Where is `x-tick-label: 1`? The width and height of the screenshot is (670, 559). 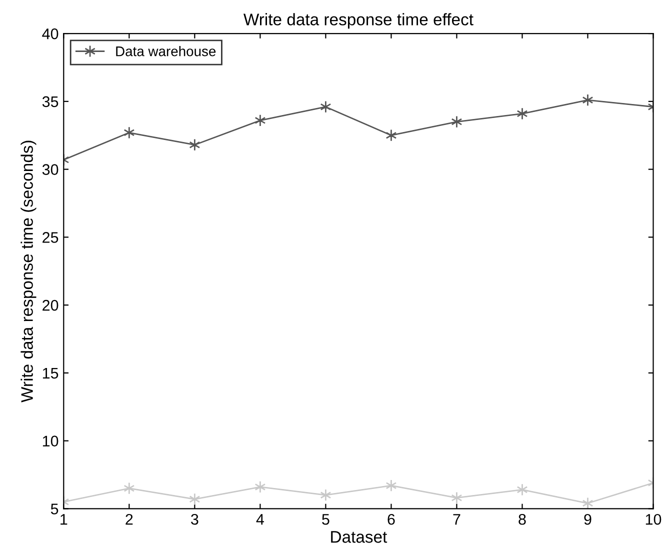
x-tick-label: 1 is located at coordinates (64, 519).